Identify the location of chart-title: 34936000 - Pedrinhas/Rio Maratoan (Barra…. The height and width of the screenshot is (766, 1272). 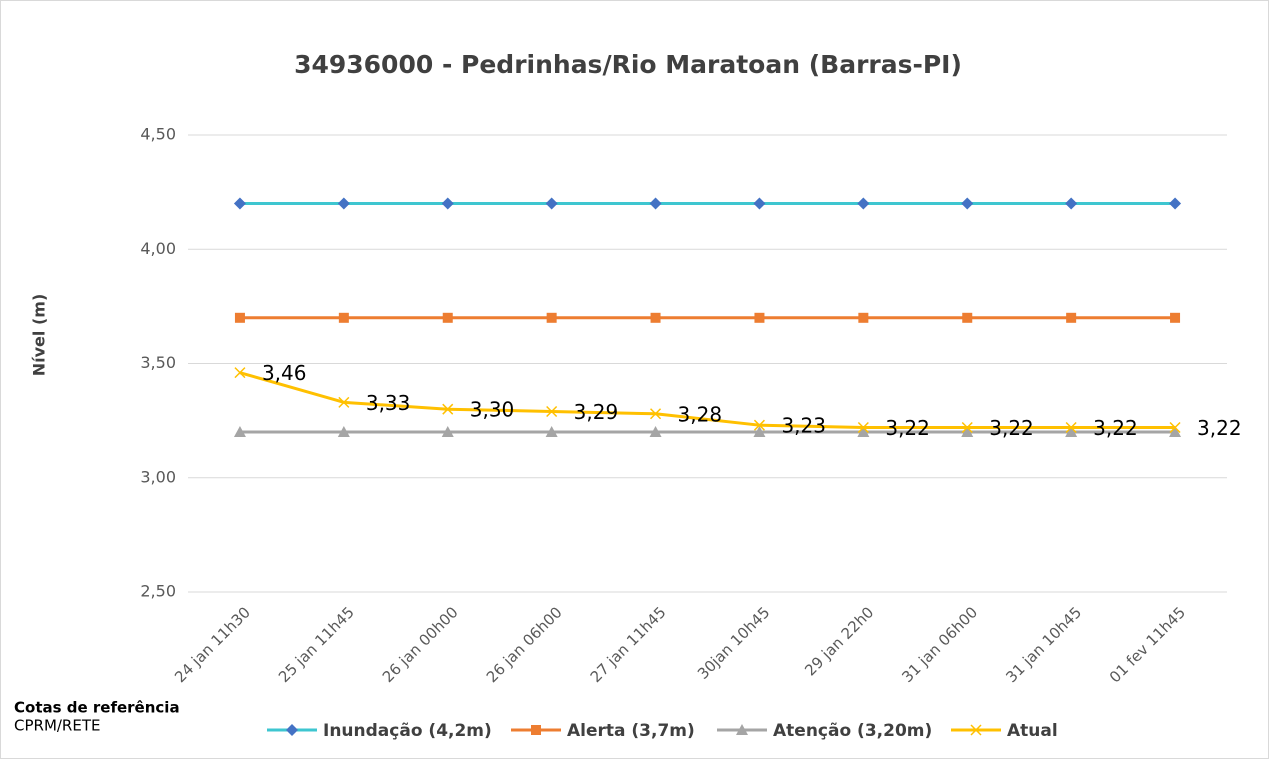
(628, 64).